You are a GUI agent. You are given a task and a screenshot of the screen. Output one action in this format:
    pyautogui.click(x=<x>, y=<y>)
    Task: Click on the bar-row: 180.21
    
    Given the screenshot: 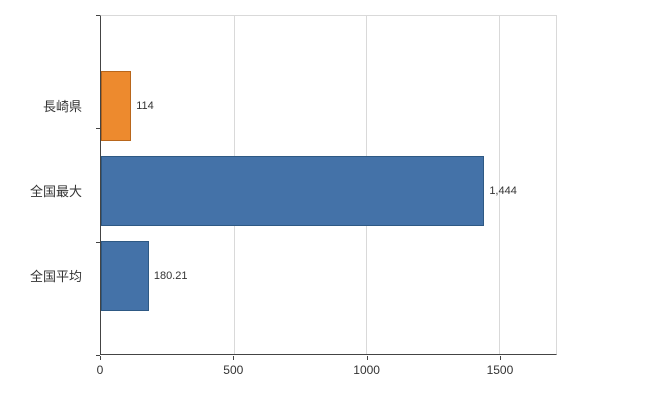 What is the action you would take?
    pyautogui.click(x=328, y=276)
    